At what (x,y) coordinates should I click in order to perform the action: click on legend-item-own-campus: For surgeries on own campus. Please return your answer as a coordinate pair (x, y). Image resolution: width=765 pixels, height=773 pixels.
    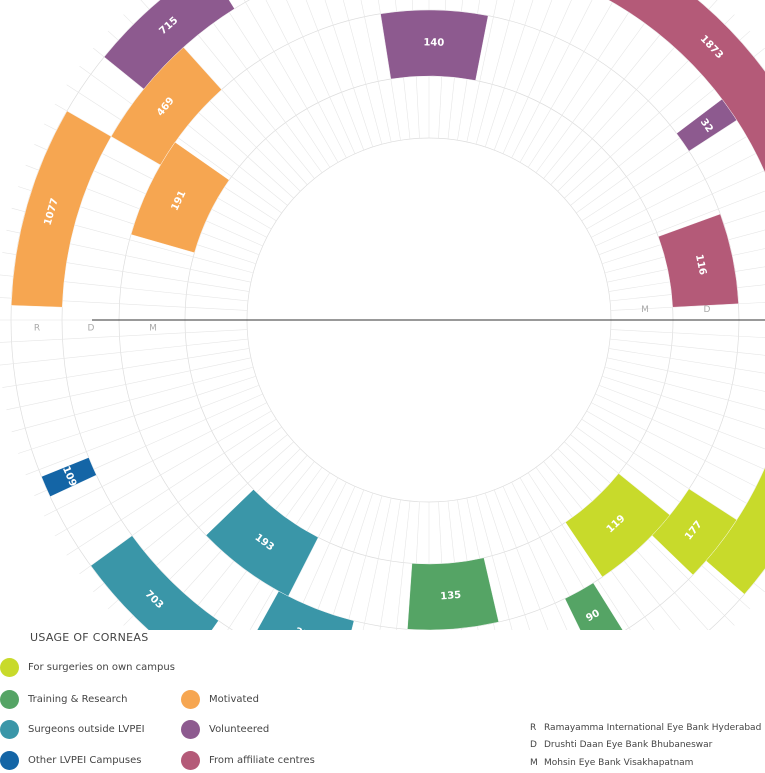
    Looking at the image, I should click on (87, 667).